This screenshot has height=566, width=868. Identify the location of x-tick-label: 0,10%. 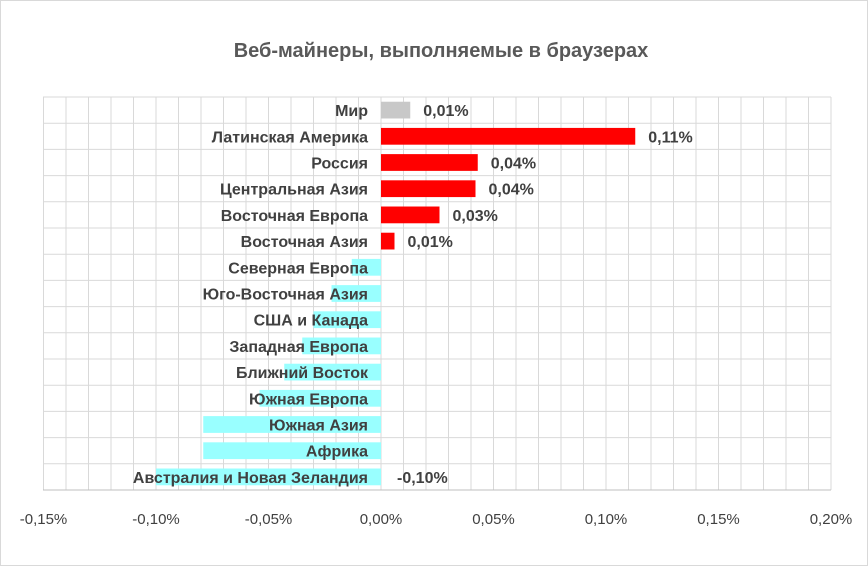
(606, 519).